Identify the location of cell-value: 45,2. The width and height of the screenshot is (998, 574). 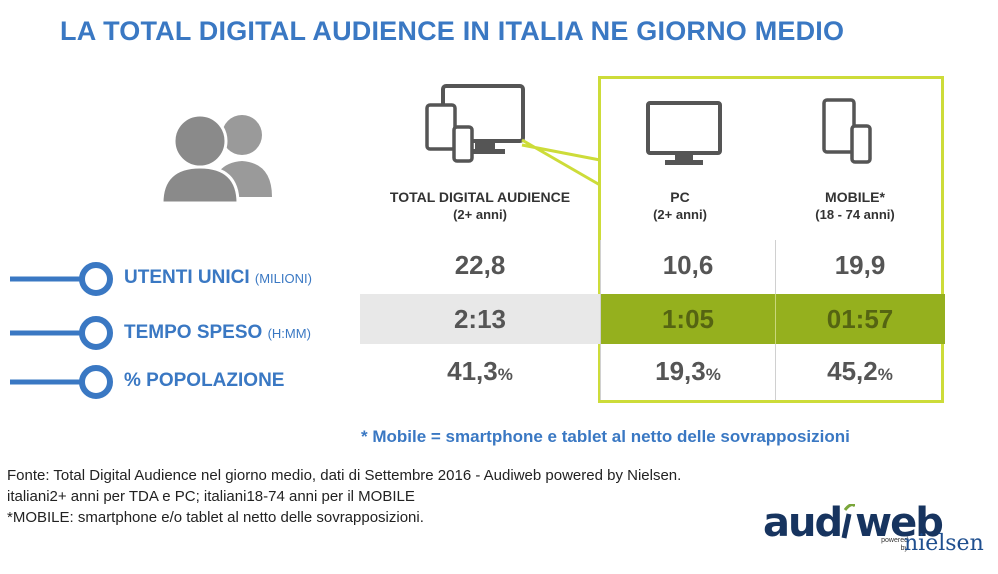
(852, 371).